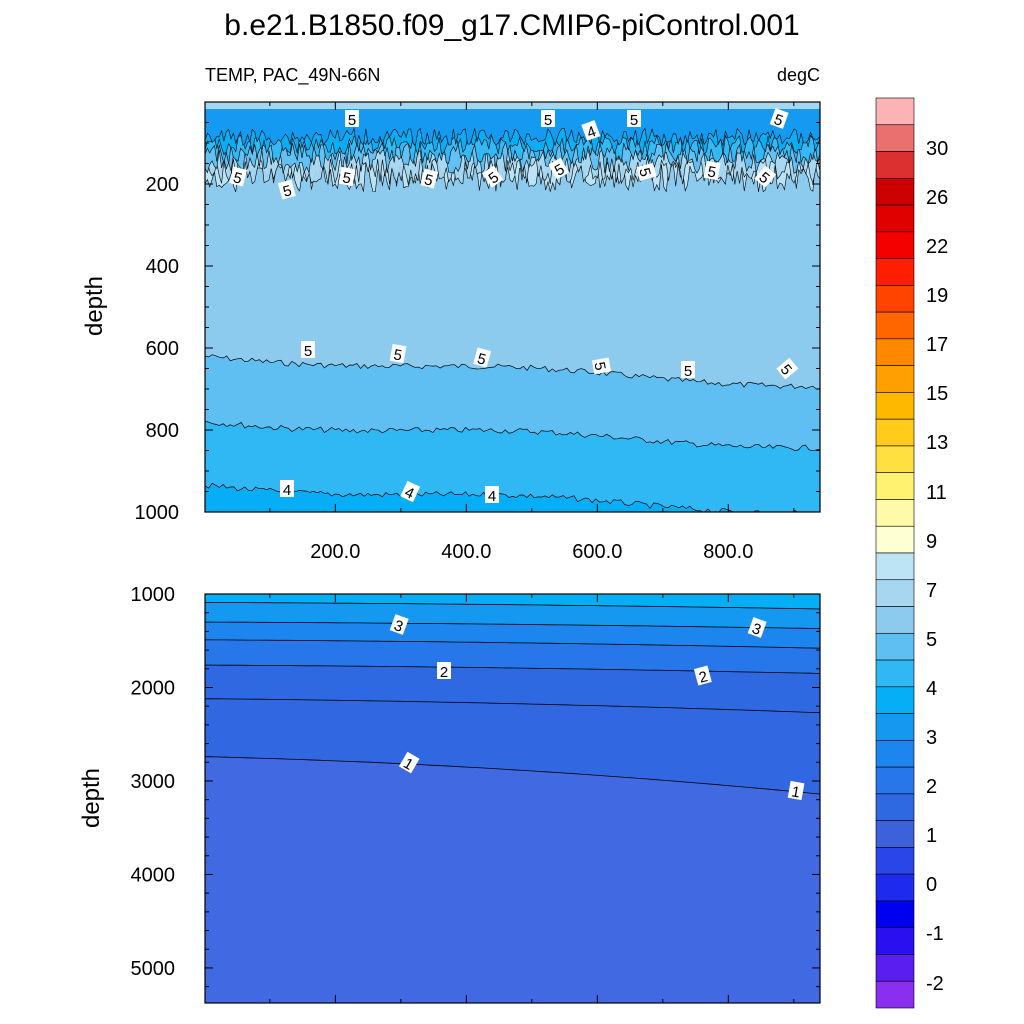 This screenshot has width=1024, height=1024. Describe the element at coordinates (931, 738) in the screenshot. I see `colorbar-label: 3` at that location.